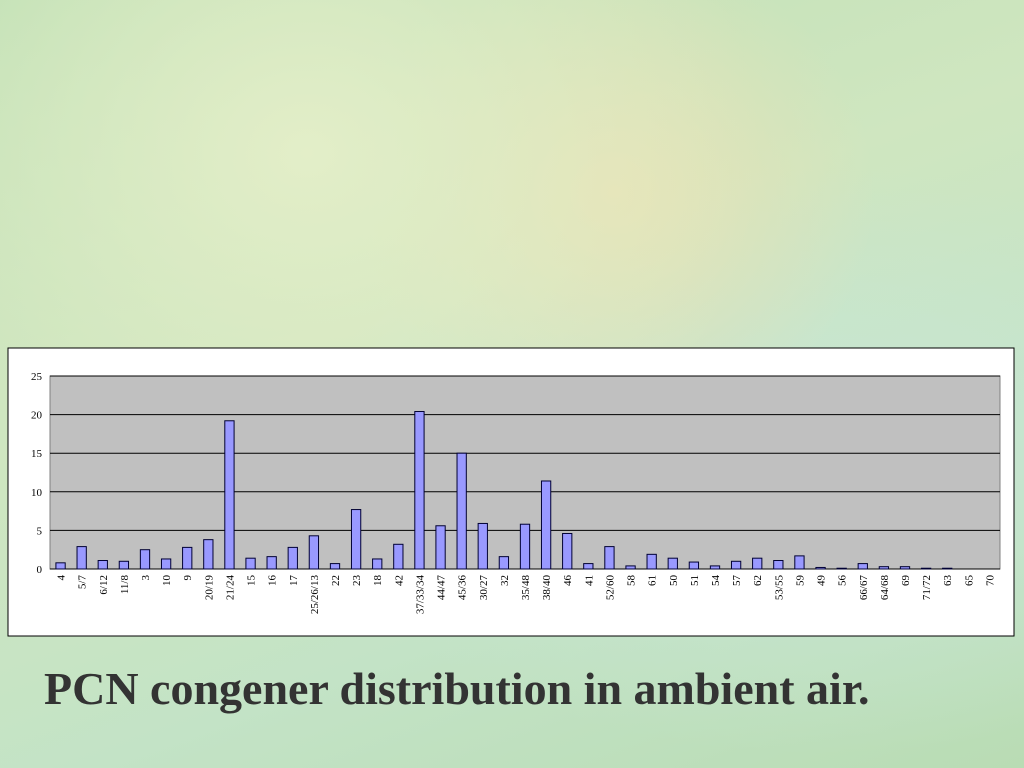 The image size is (1024, 768). Describe the element at coordinates (653, 580) in the screenshot. I see `x-tick-label: 61` at that location.